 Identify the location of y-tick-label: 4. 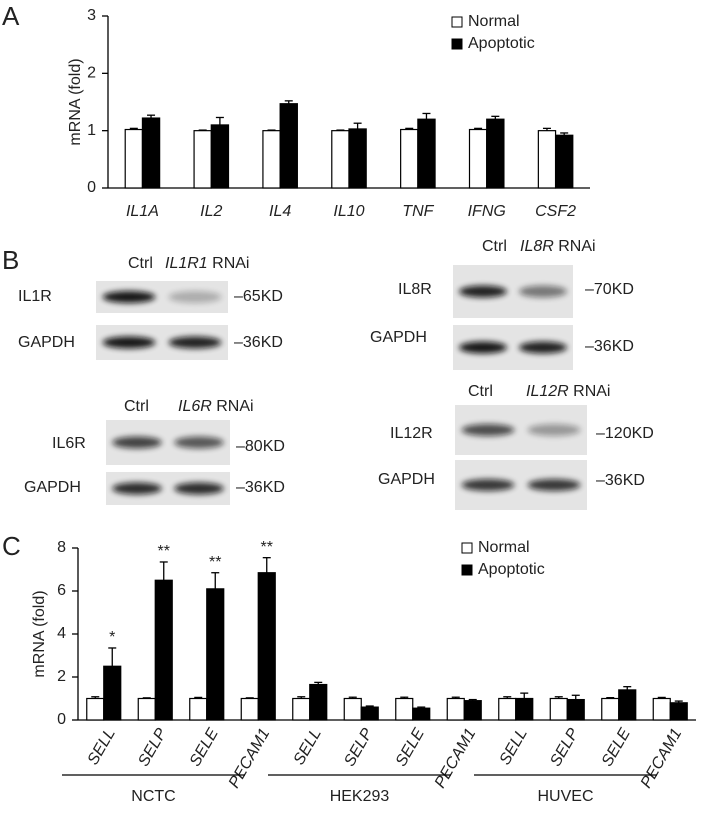
(61, 633).